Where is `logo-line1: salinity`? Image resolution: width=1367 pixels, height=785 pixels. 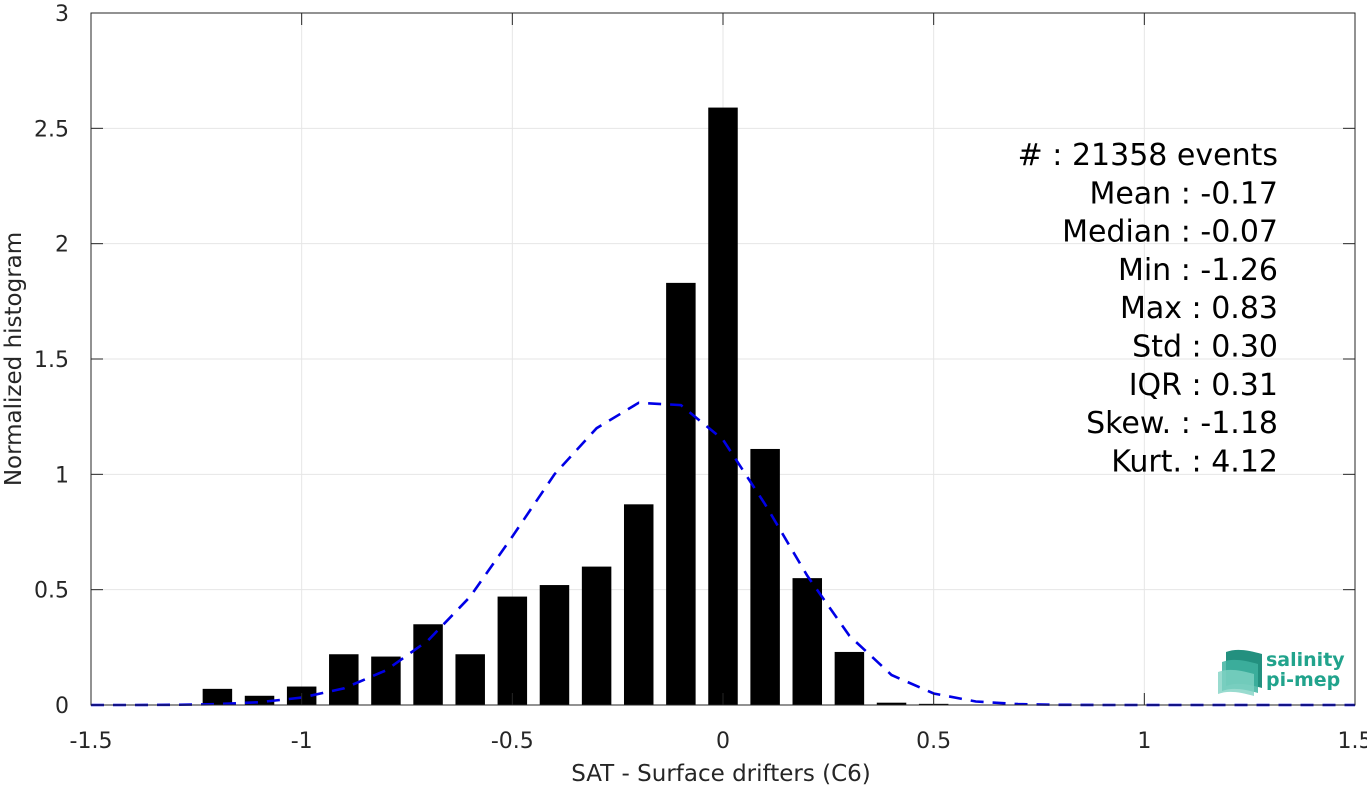 logo-line1: salinity is located at coordinates (1305, 660).